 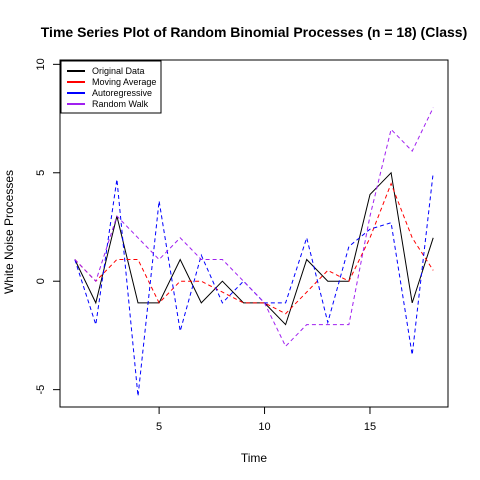 I want to click on legend-label-1: Moving Average, so click(x=124, y=82).